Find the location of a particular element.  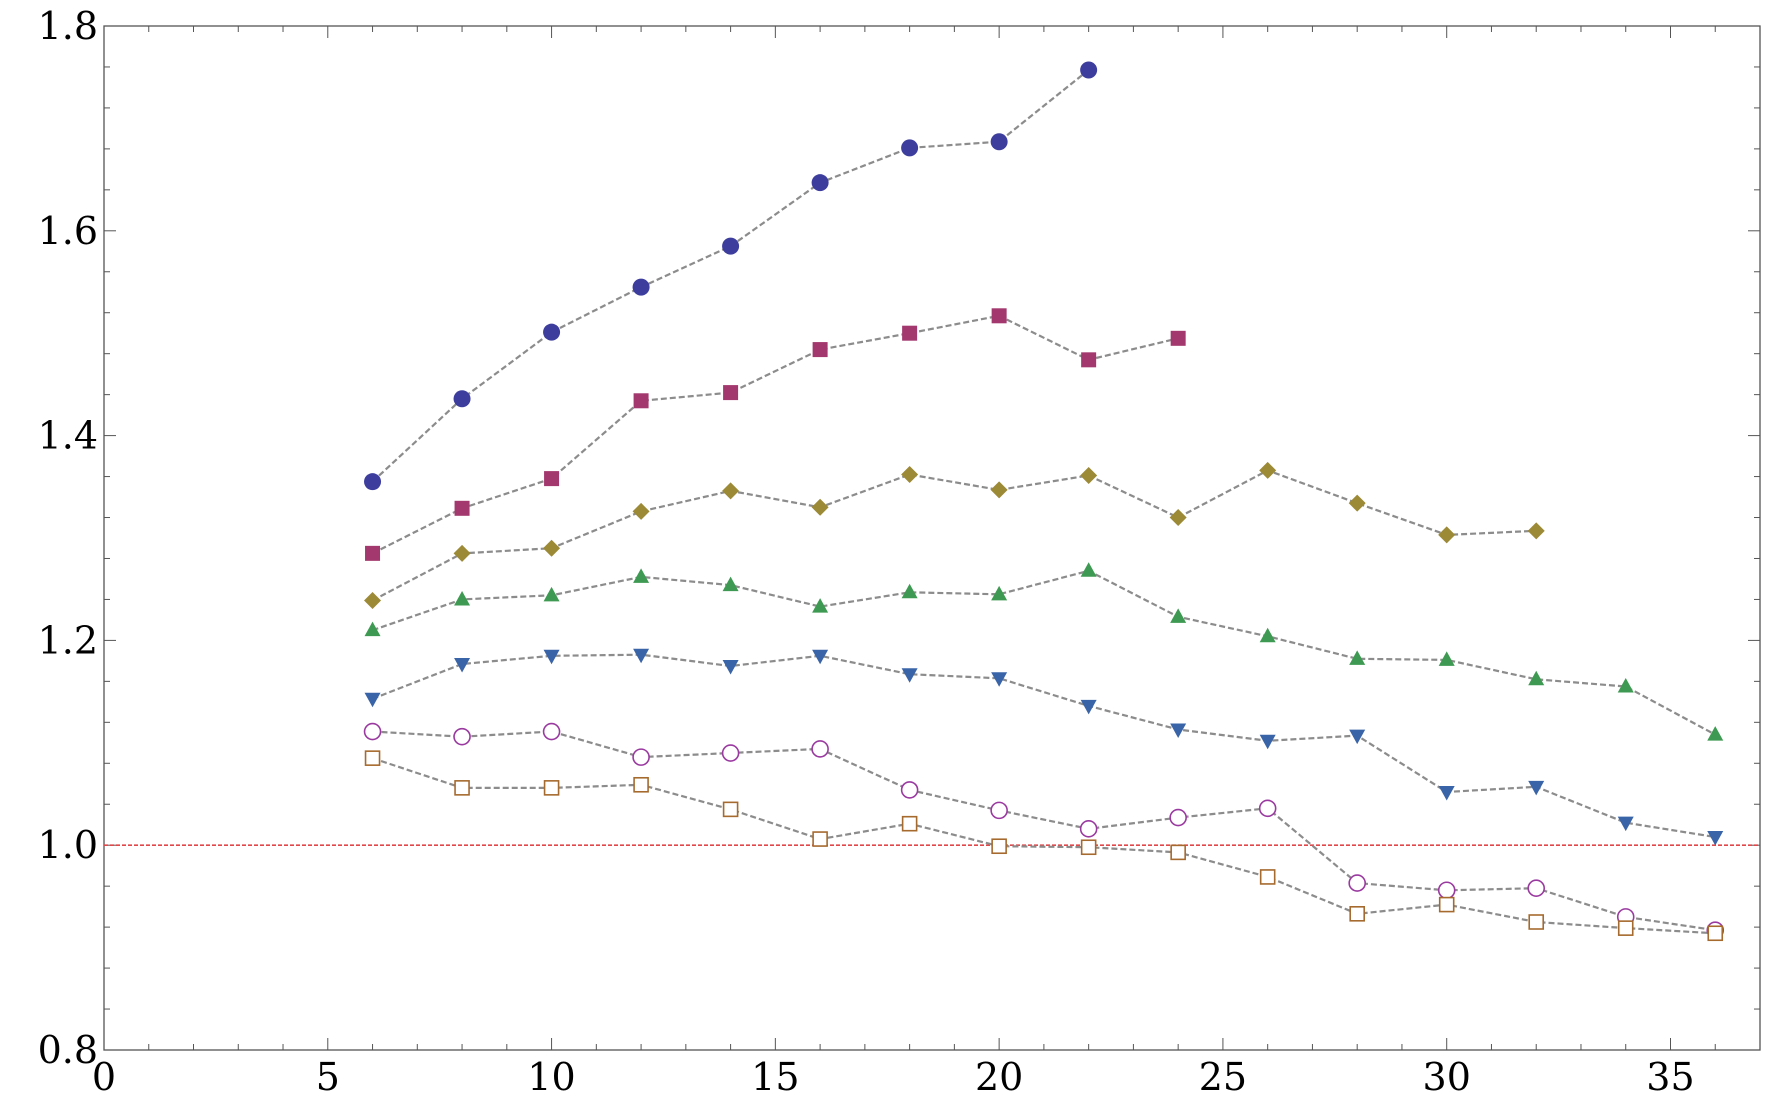

x-tick-label: 10 is located at coordinates (551, 1074).